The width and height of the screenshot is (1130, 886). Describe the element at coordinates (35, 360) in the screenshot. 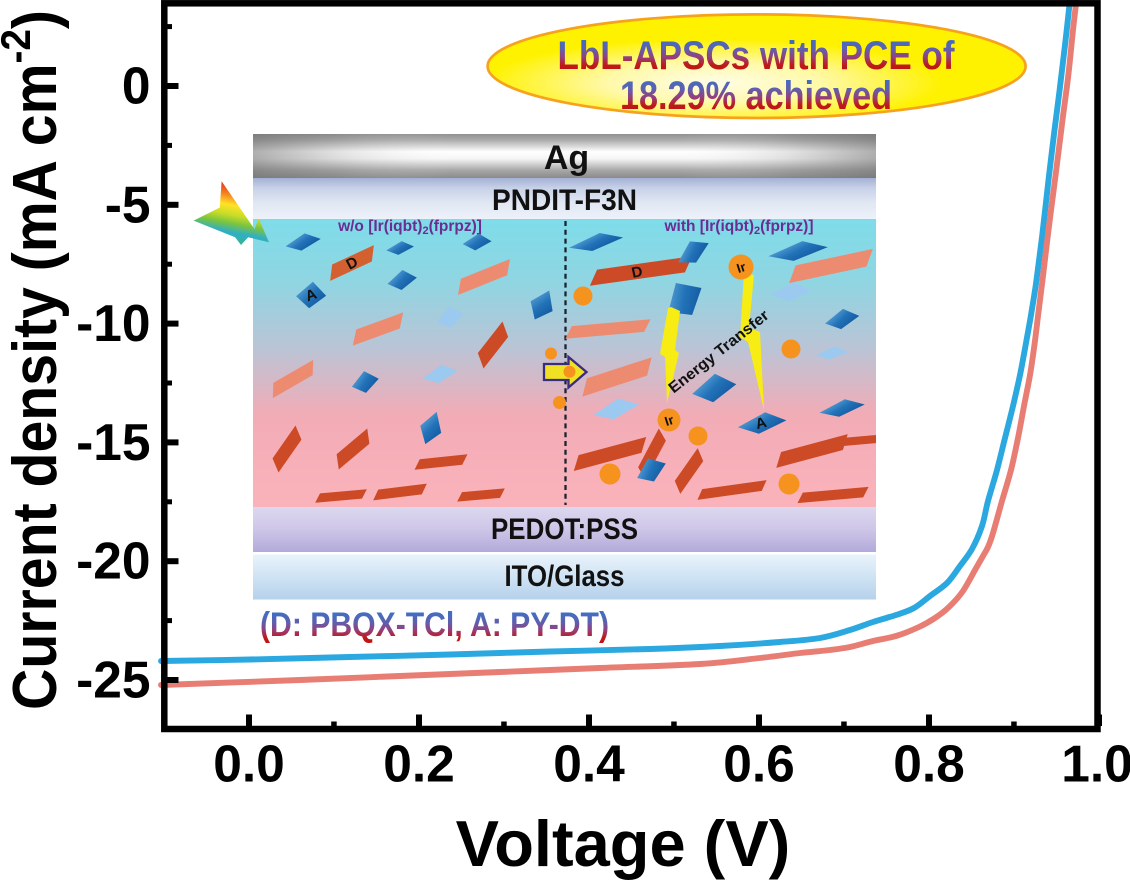

I see `svg-text: Current density (mA cm-2)` at that location.